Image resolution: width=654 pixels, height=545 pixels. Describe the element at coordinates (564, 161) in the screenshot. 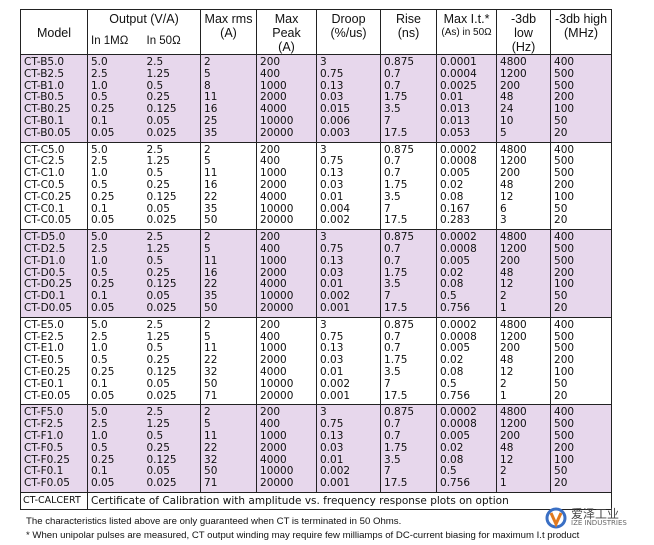

I see `value: 500` at that location.